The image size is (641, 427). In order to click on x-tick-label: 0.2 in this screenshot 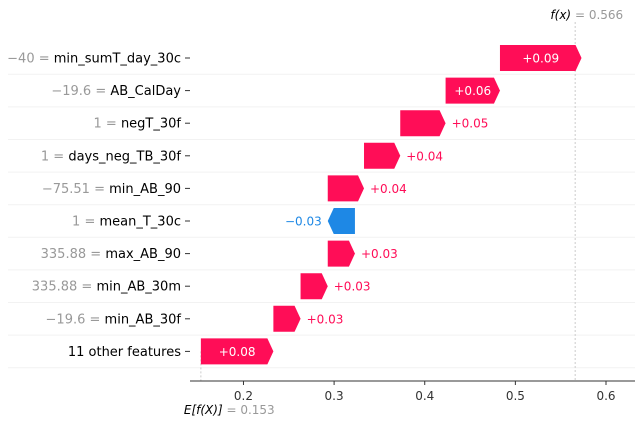, I will do `click(243, 396)`.